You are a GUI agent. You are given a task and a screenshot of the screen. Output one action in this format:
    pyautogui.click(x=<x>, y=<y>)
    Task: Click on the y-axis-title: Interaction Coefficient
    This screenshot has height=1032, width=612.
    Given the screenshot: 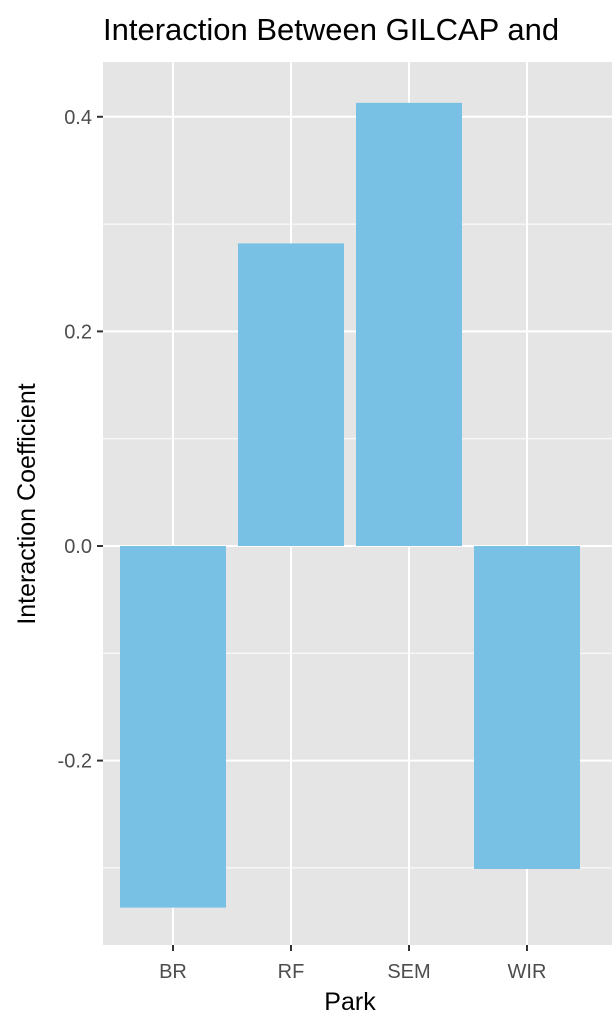 What is the action you would take?
    pyautogui.click(x=27, y=503)
    